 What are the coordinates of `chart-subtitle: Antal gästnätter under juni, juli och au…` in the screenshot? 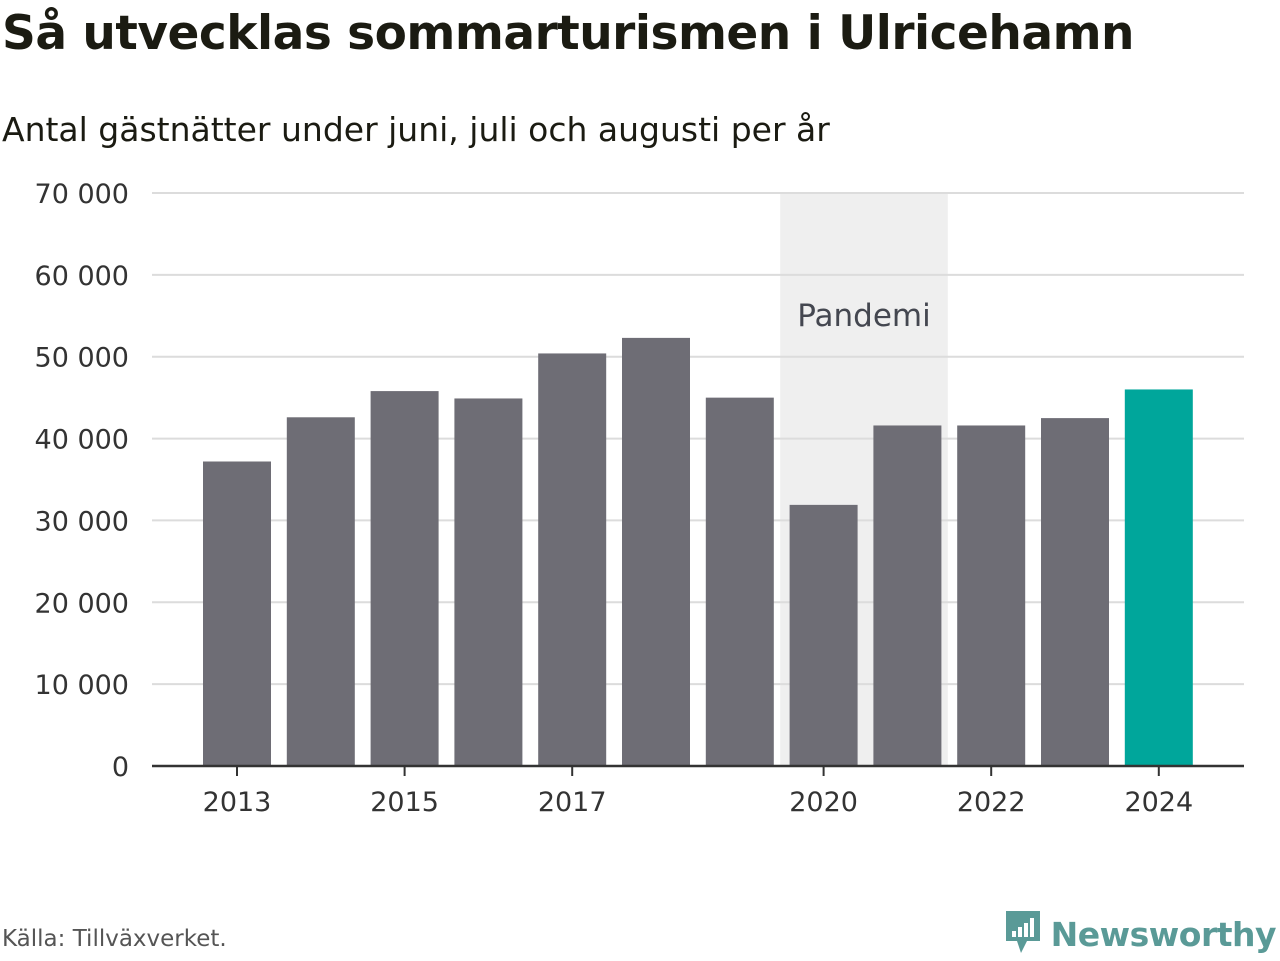 It's located at (416, 129).